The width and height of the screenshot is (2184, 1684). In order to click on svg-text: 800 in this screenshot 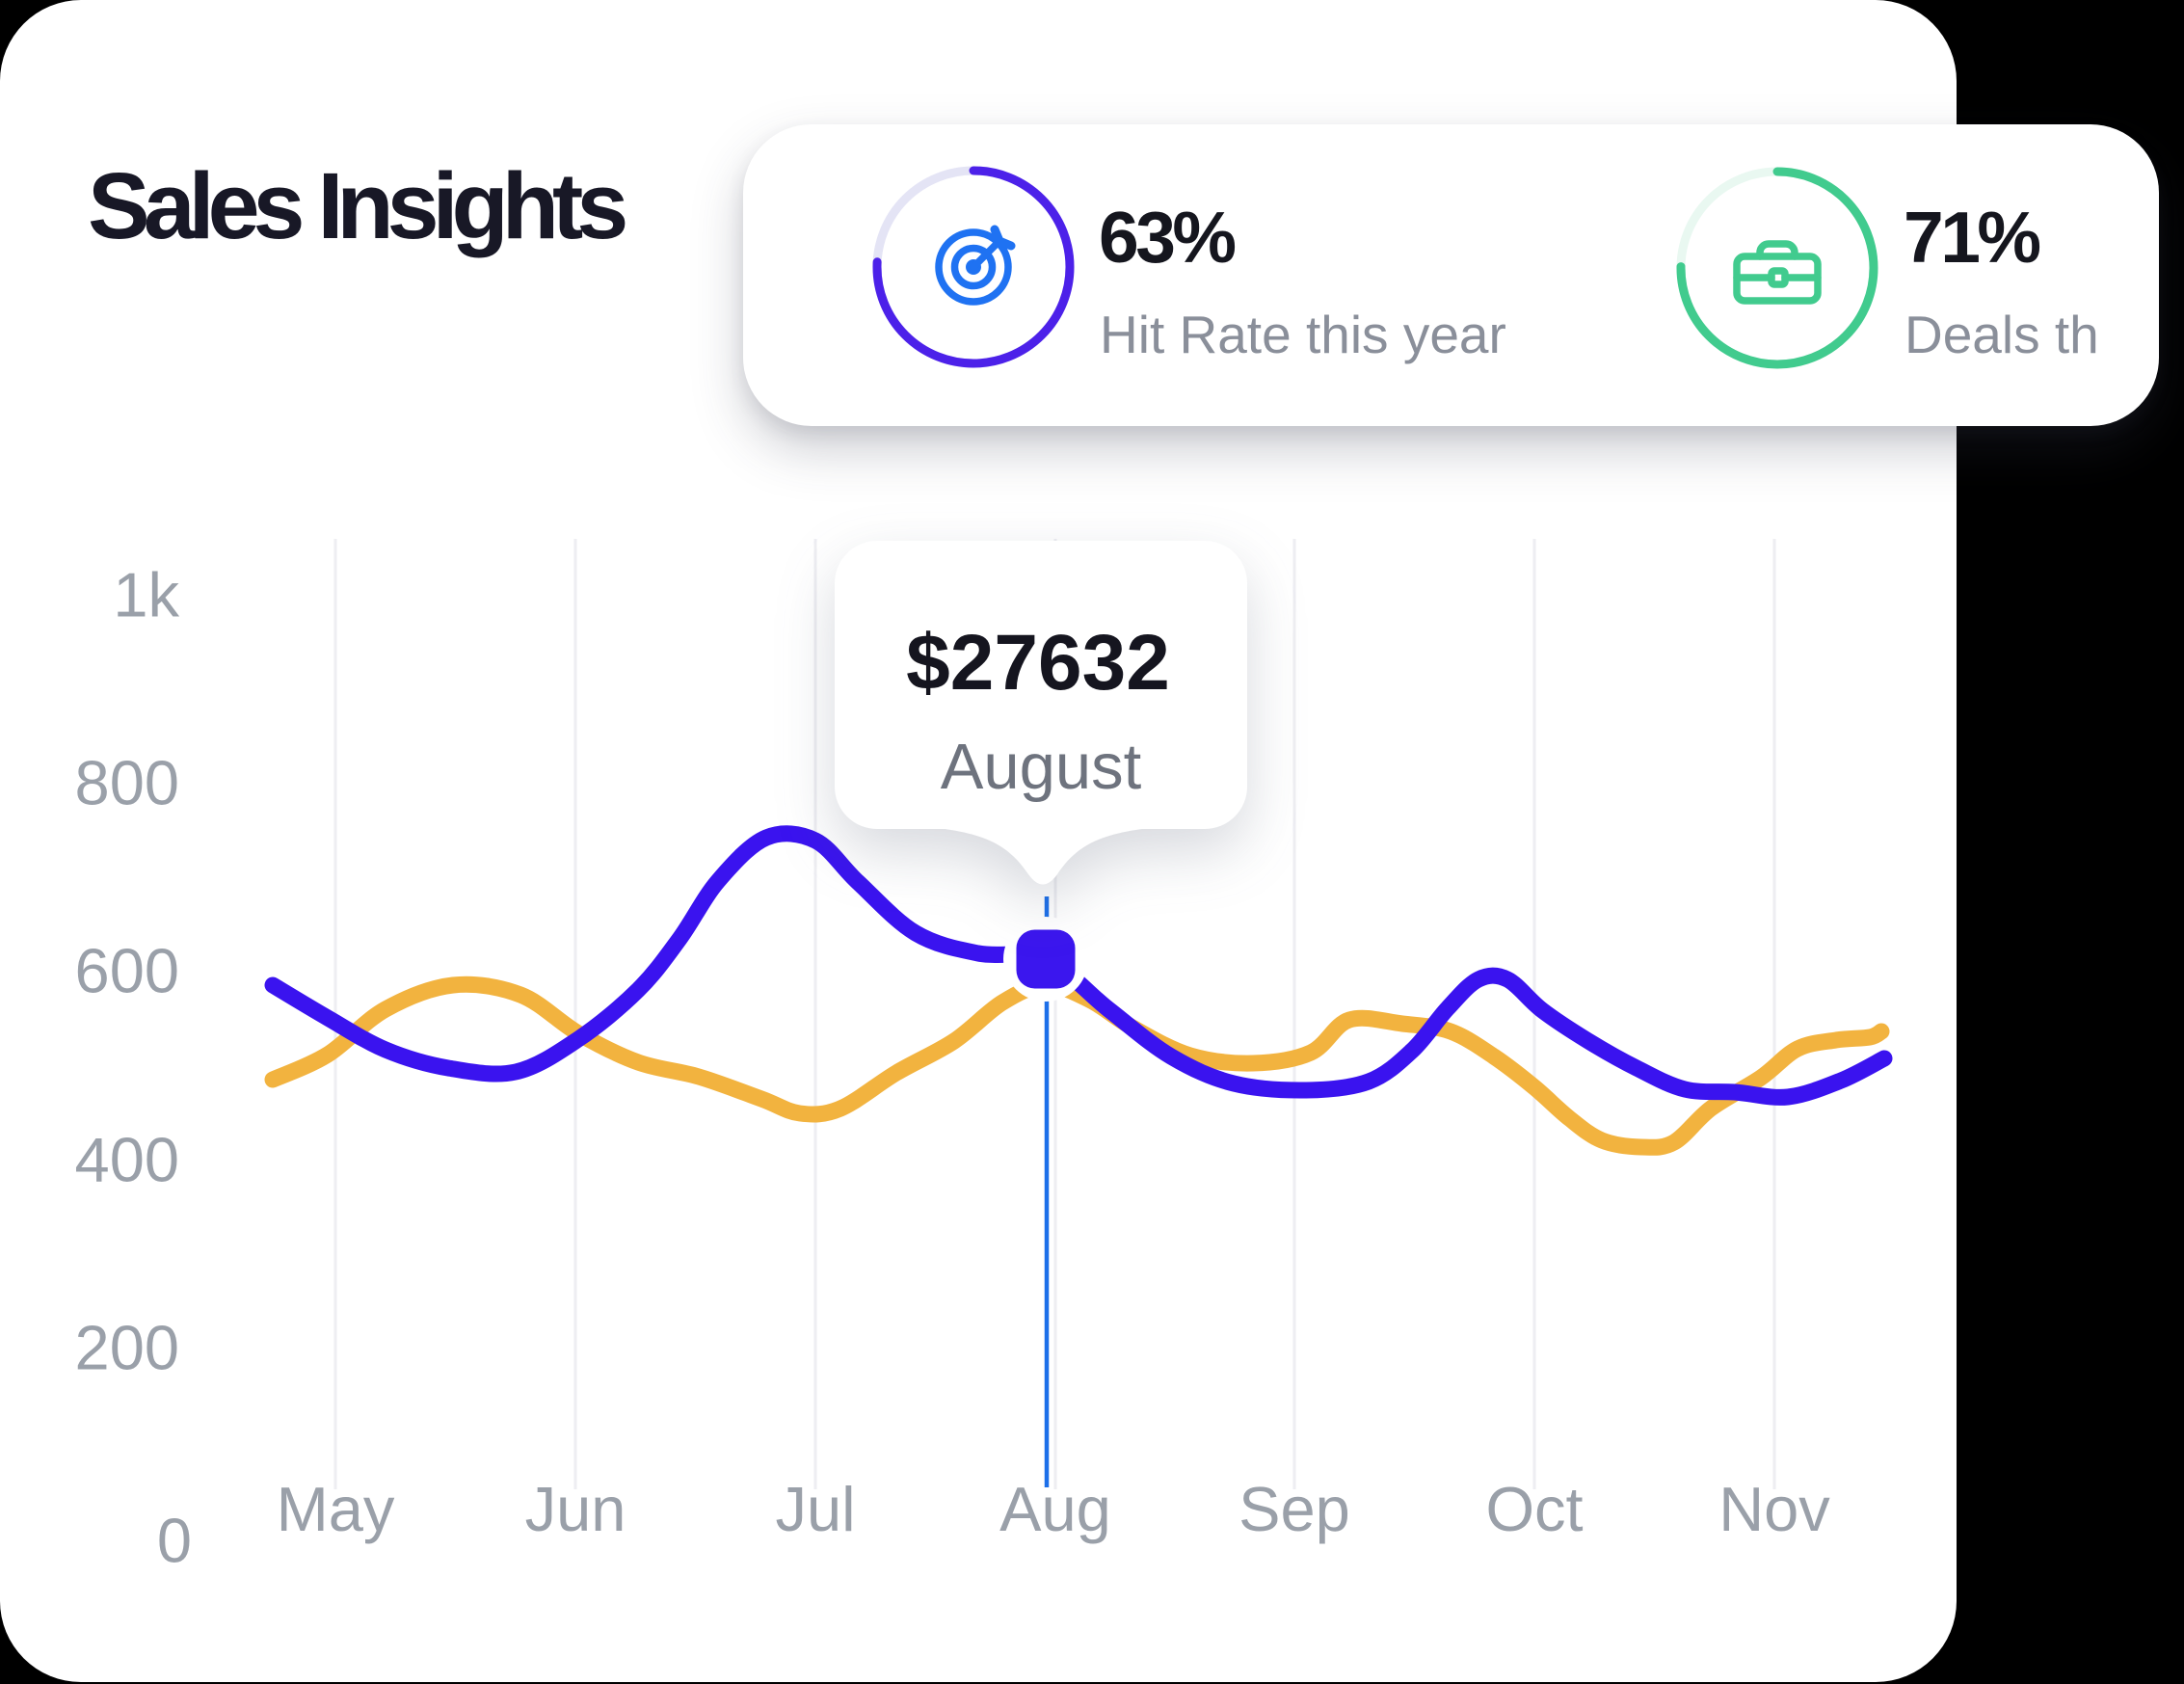, I will do `click(127, 783)`.